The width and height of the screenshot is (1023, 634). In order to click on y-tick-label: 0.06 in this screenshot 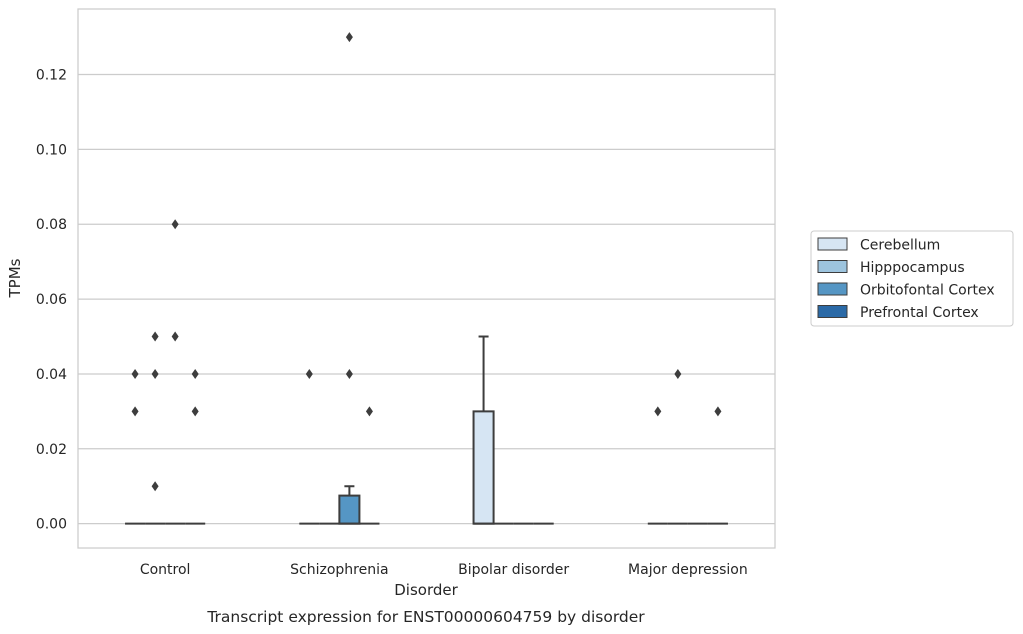, I will do `click(51, 300)`.